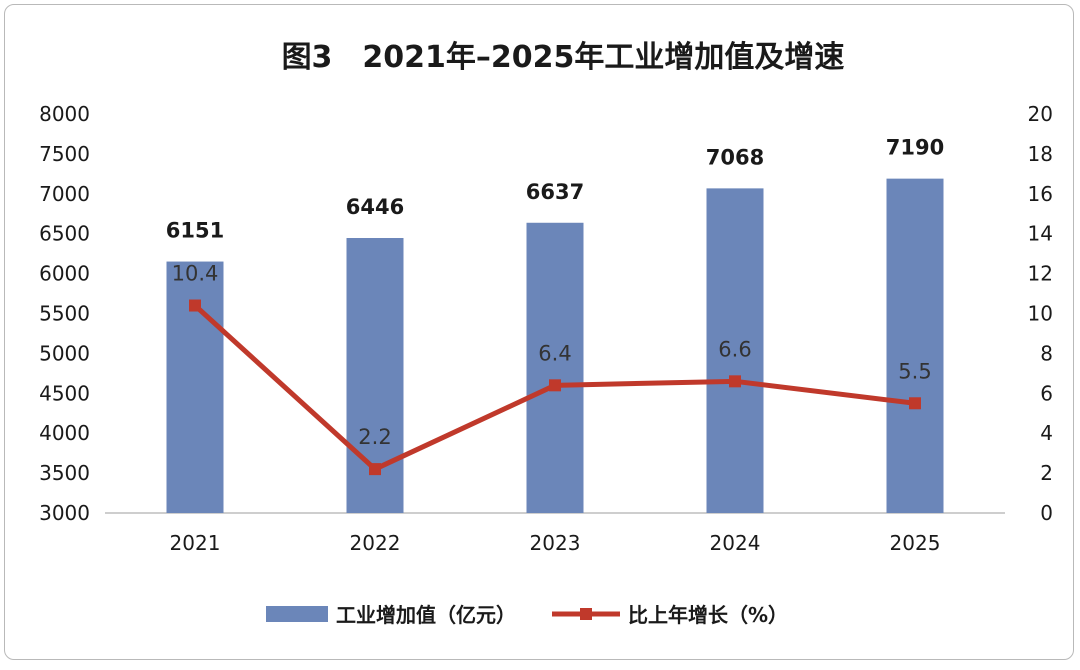 Image resolution: width=1080 pixels, height=670 pixels. What do you see at coordinates (195, 274) in the screenshot?
I see `line-data-label: 10.4` at bounding box center [195, 274].